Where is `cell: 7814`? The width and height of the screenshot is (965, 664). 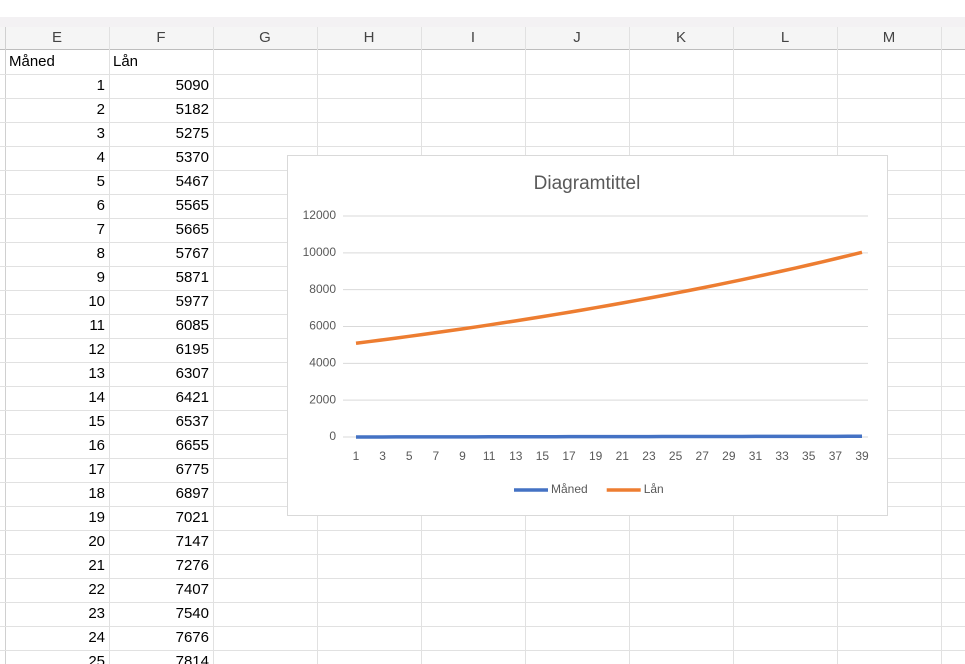 cell: 7814 is located at coordinates (192, 658).